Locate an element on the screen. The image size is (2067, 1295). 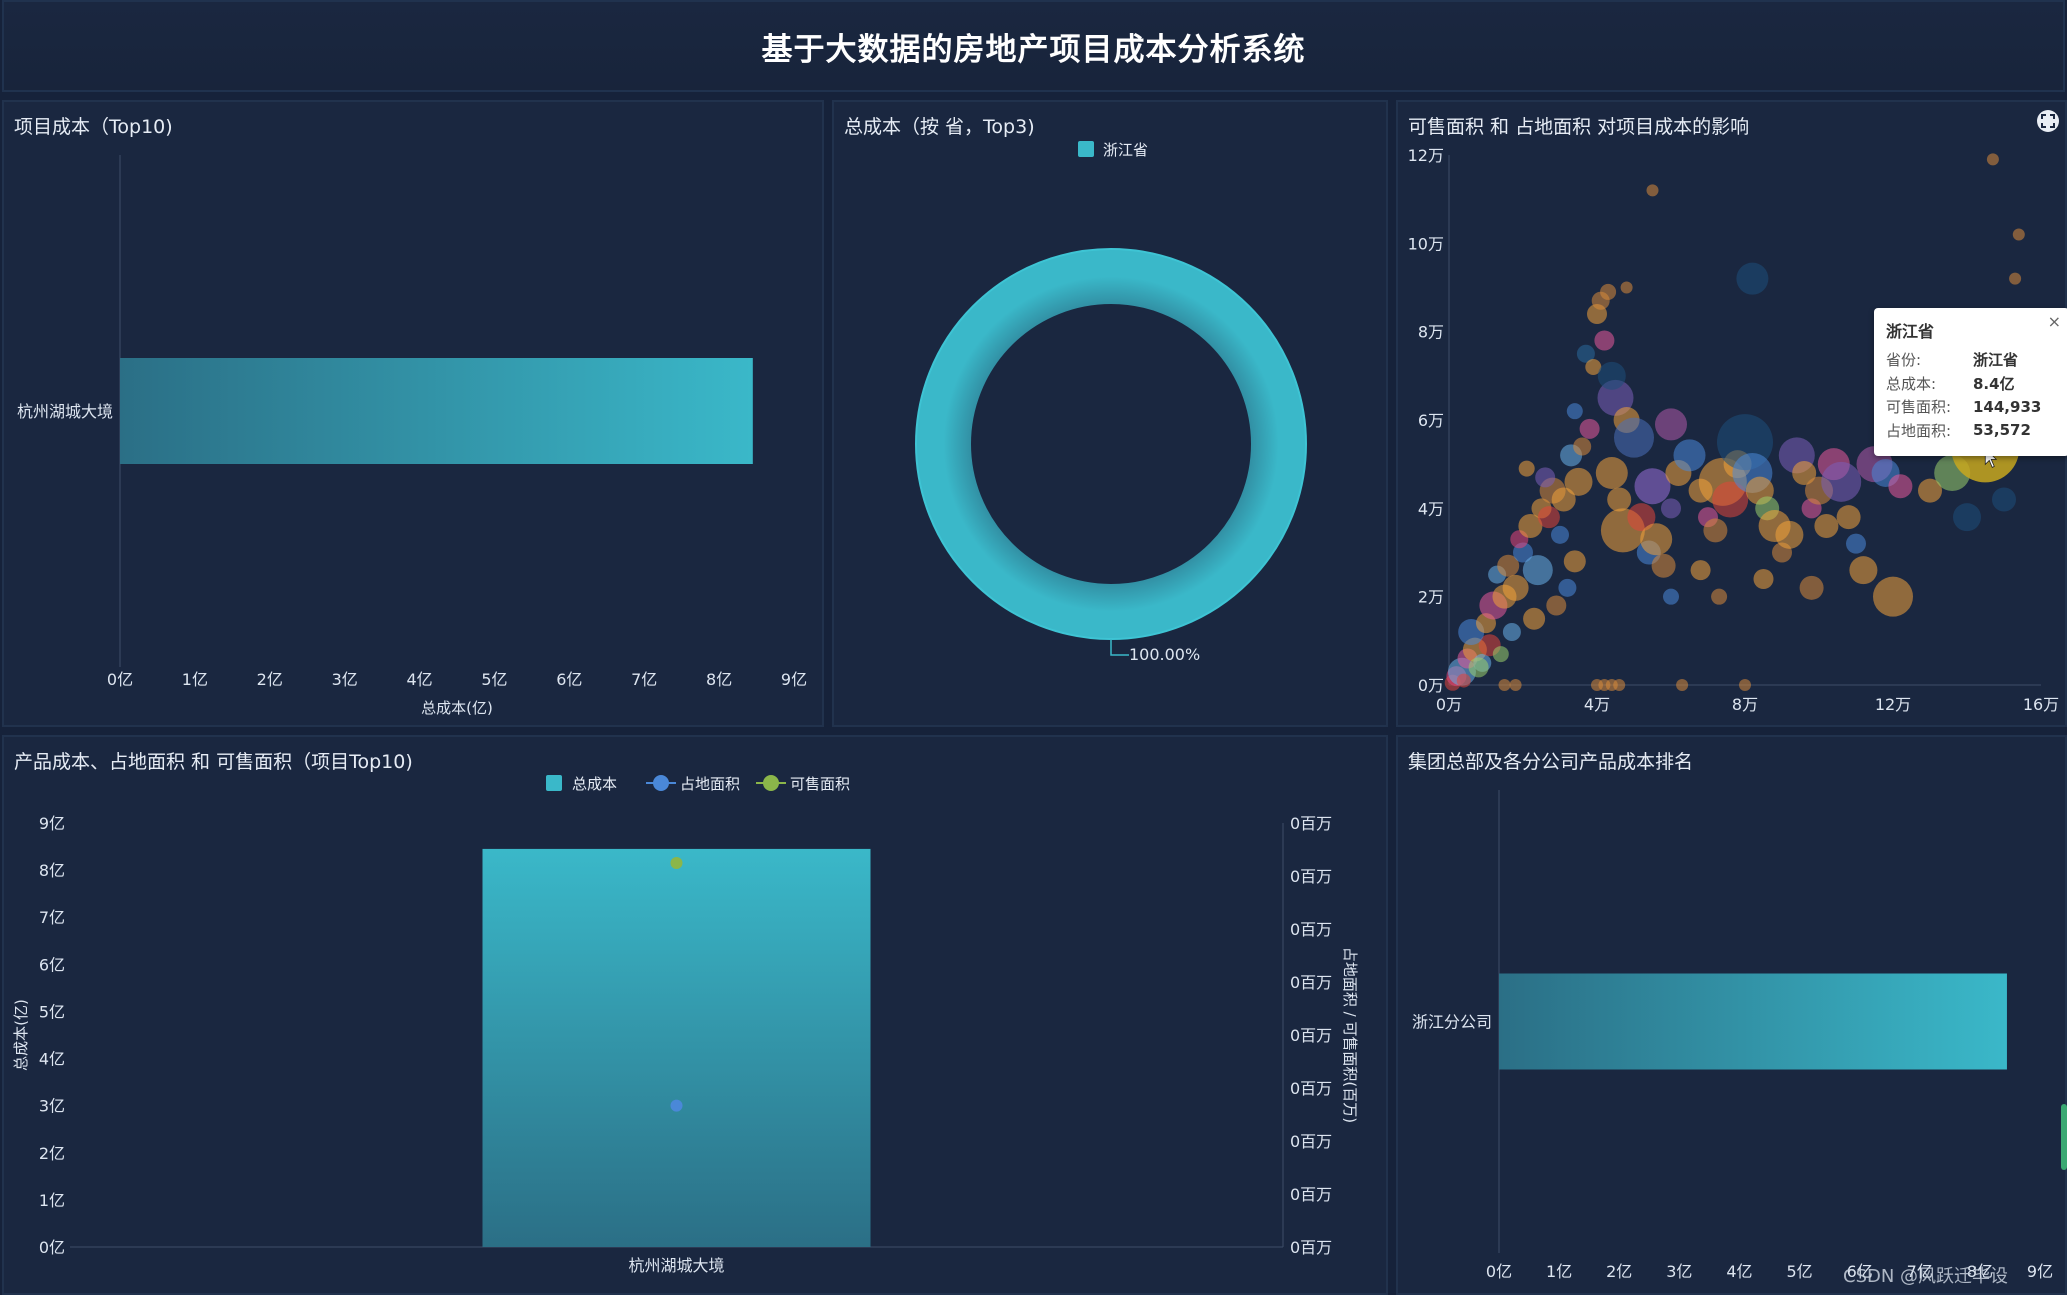
area-cost-title: 可售面积 和 占地面积 对项目成本的影响 is located at coordinates (1579, 127).